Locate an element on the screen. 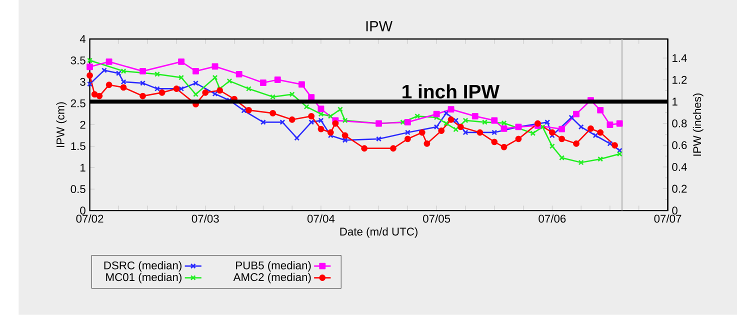 The height and width of the screenshot is (315, 737). y-tick-label: 1.5 is located at coordinates (78, 146).